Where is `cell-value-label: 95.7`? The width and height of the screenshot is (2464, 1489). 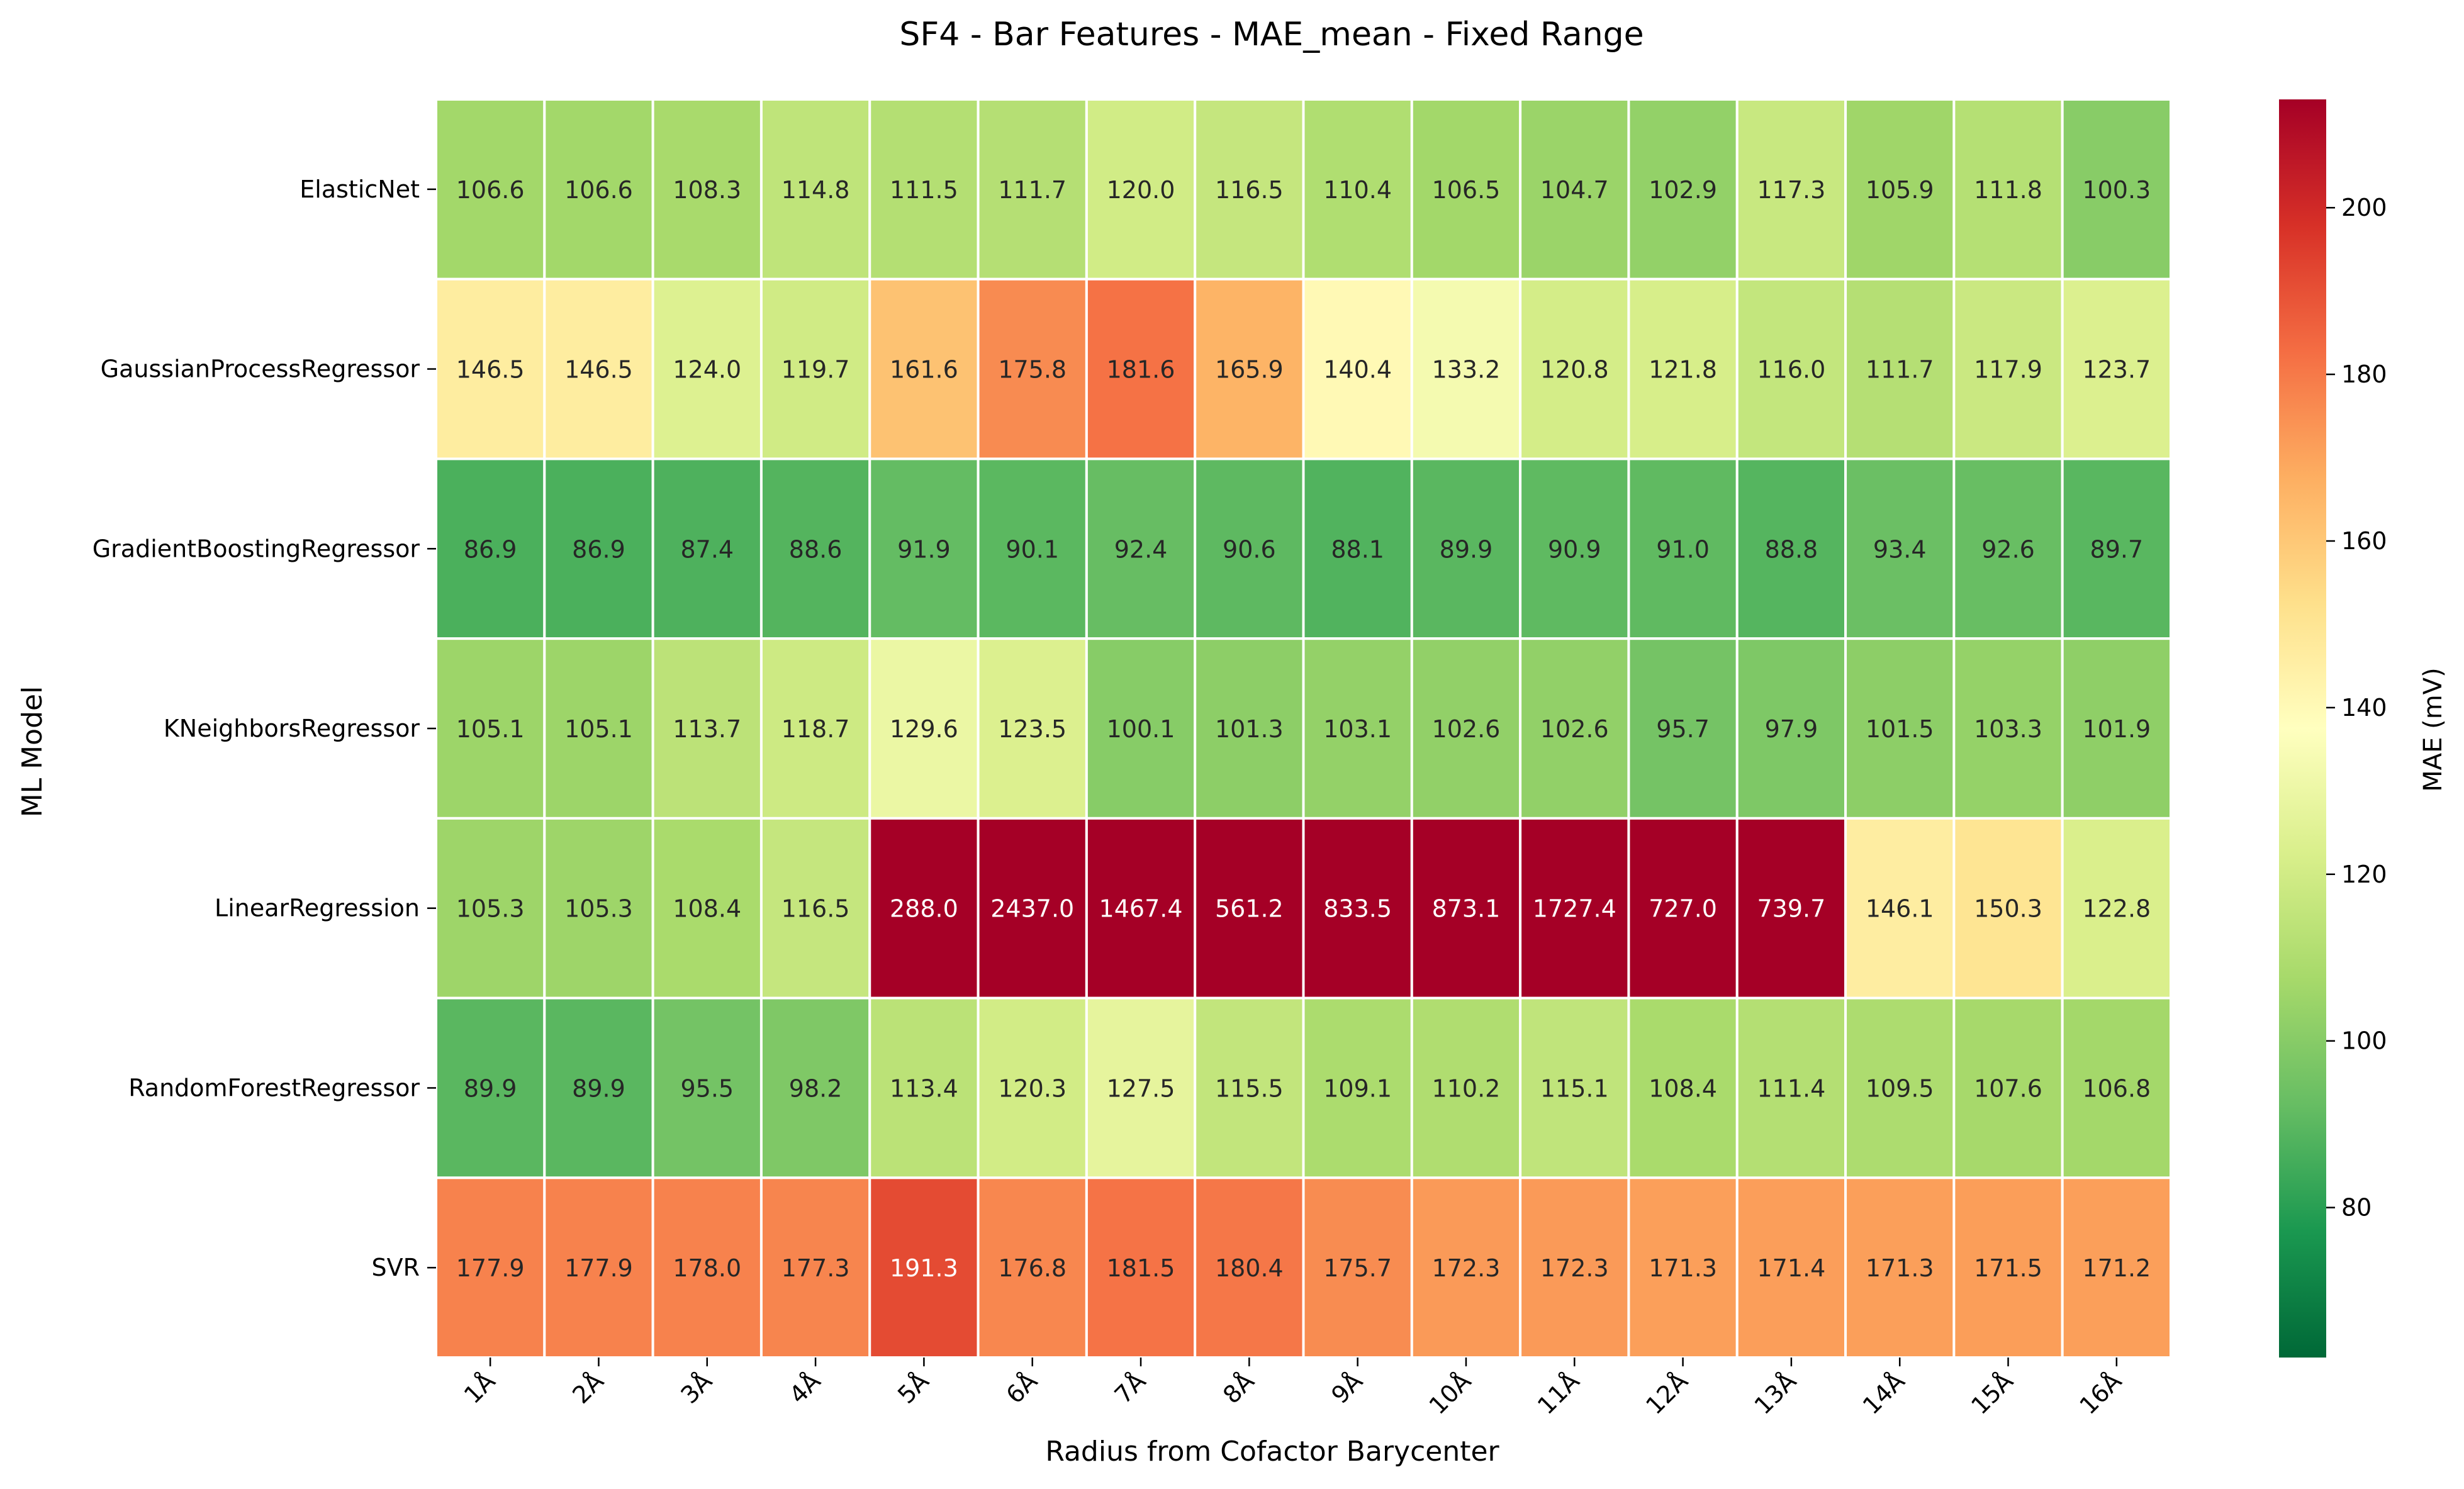 cell-value-label: 95.7 is located at coordinates (1683, 729).